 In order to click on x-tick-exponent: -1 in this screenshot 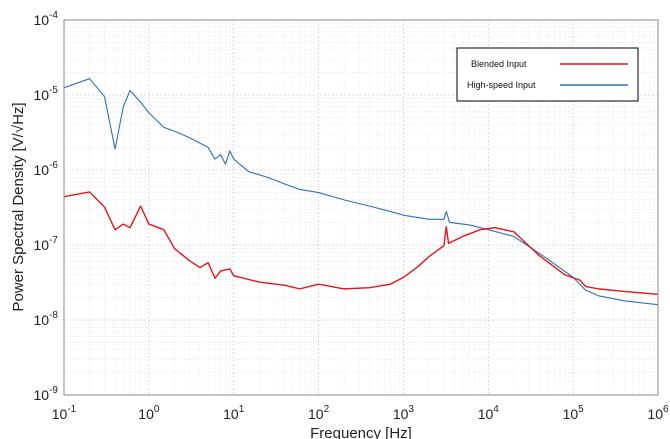, I will do `click(71, 409)`.